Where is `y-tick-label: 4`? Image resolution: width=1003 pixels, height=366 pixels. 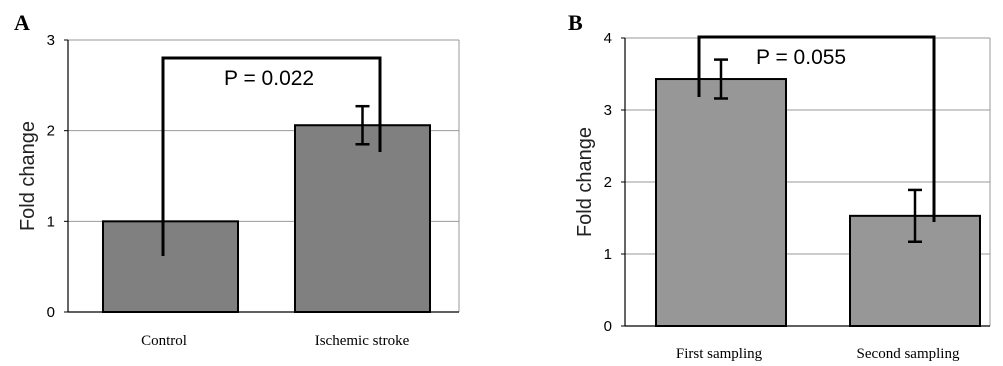
y-tick-label: 4 is located at coordinates (608, 38).